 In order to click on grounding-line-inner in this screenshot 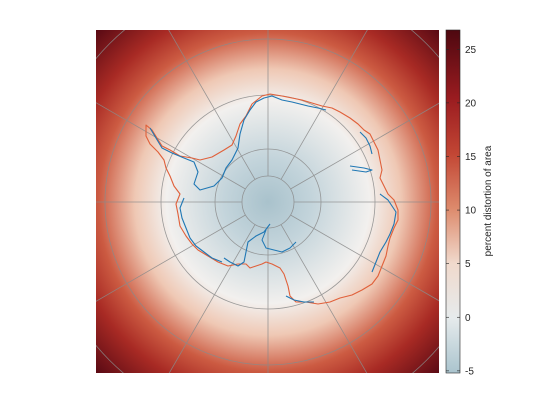, I will do `click(279, 241)`.